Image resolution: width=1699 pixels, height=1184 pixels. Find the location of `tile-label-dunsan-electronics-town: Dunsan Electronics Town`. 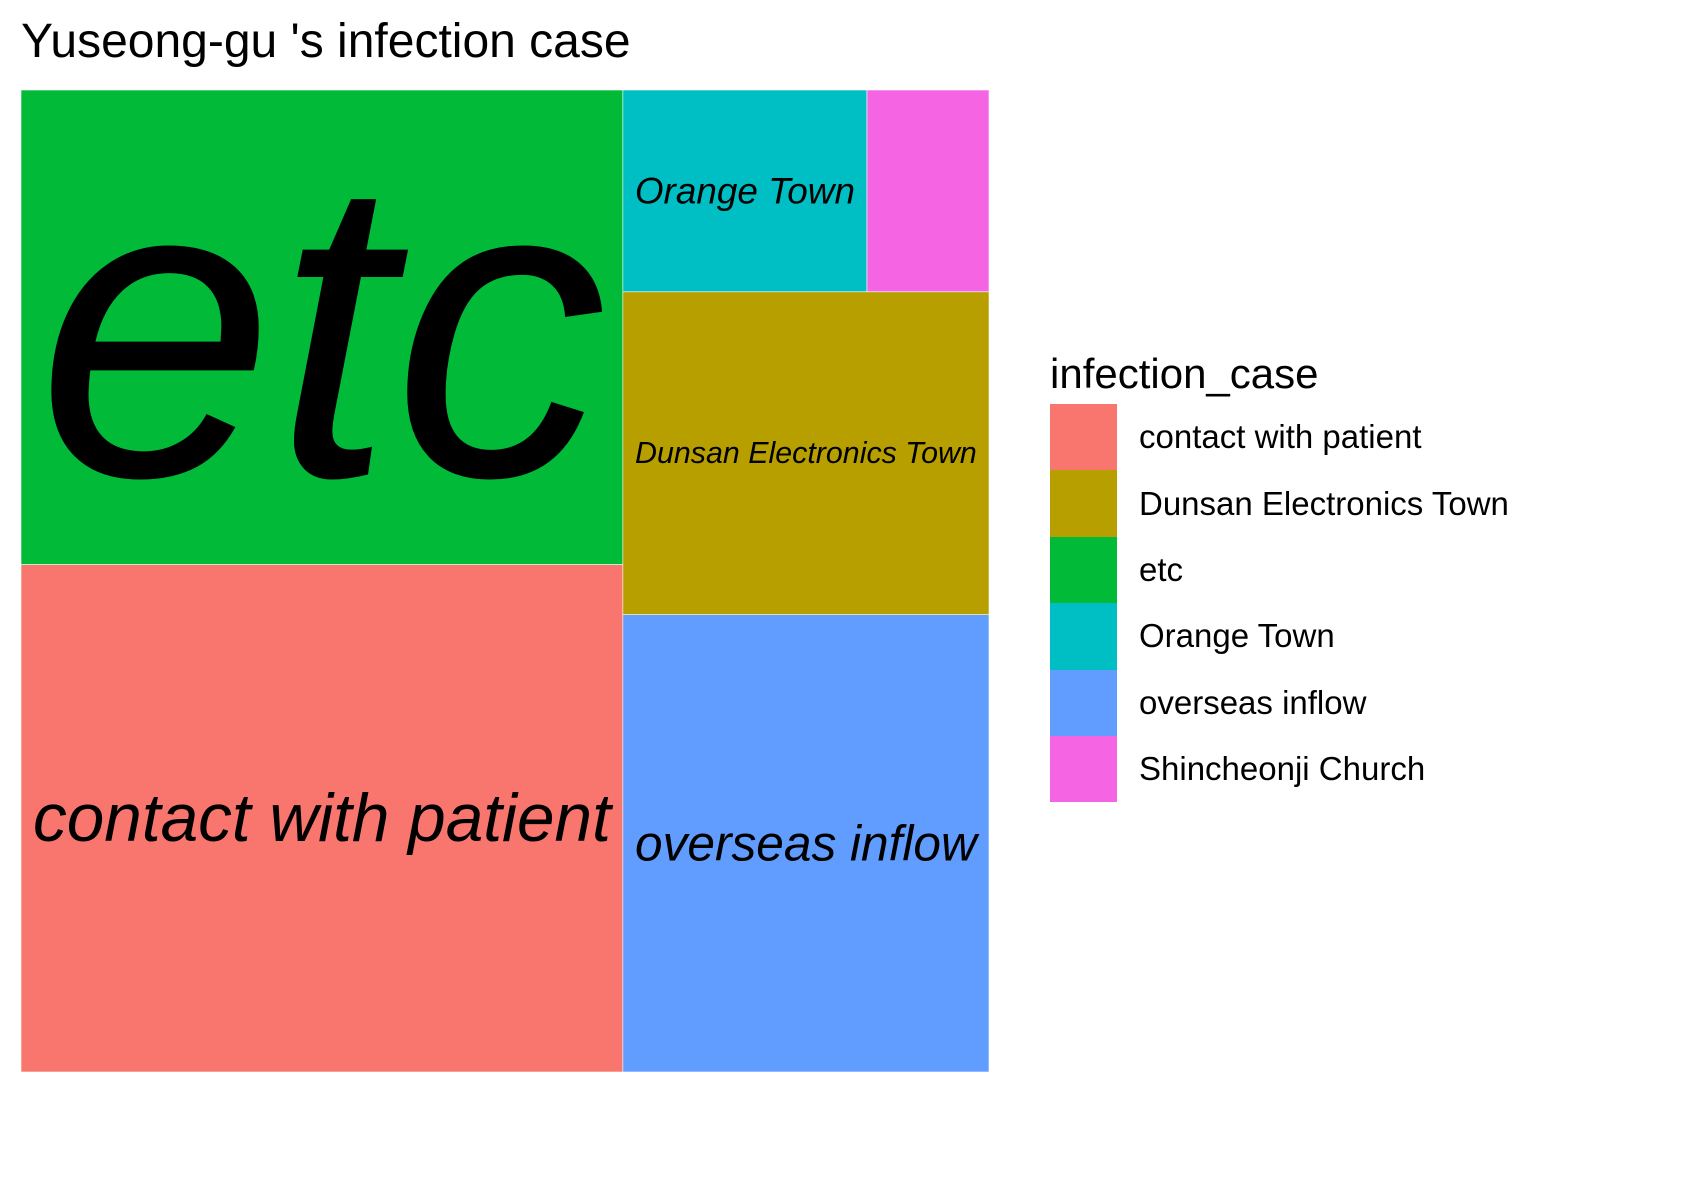

tile-label-dunsan-electronics-town: Dunsan Electronics Town is located at coordinates (806, 453).